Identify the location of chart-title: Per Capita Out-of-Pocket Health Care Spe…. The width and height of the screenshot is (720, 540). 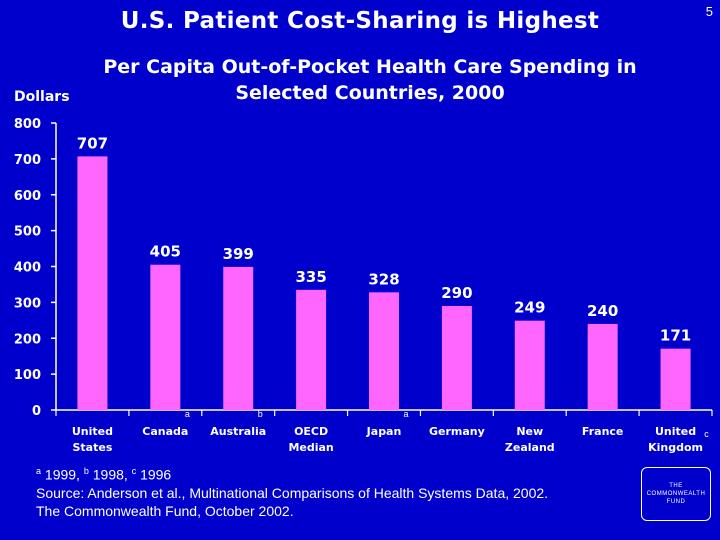
(370, 80).